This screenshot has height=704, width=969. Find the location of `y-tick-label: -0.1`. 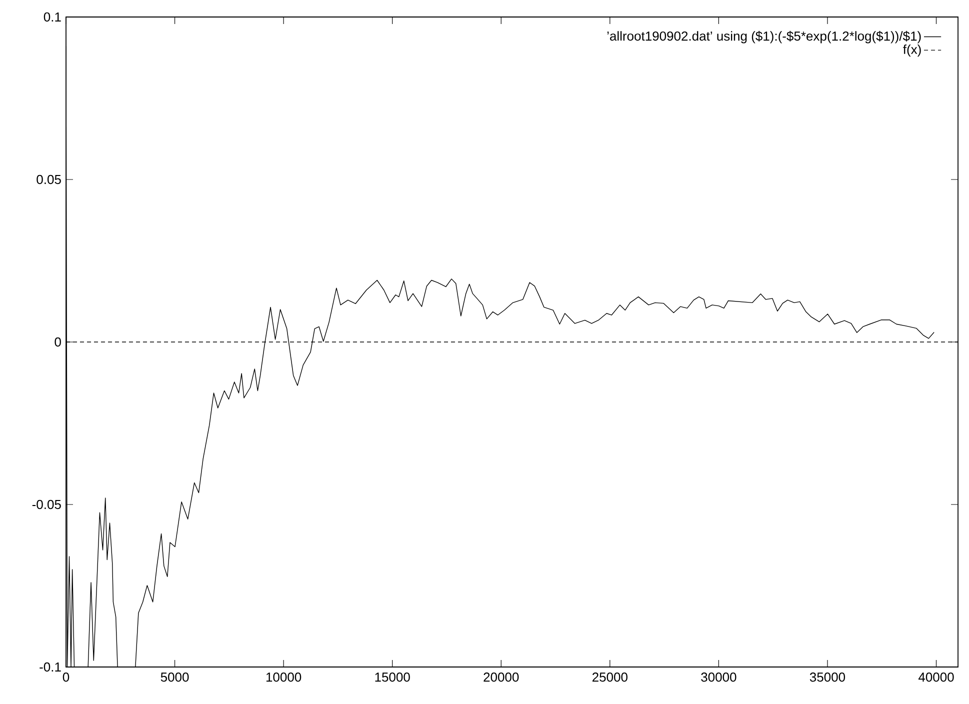

y-tick-label: -0.1 is located at coordinates (50, 667).